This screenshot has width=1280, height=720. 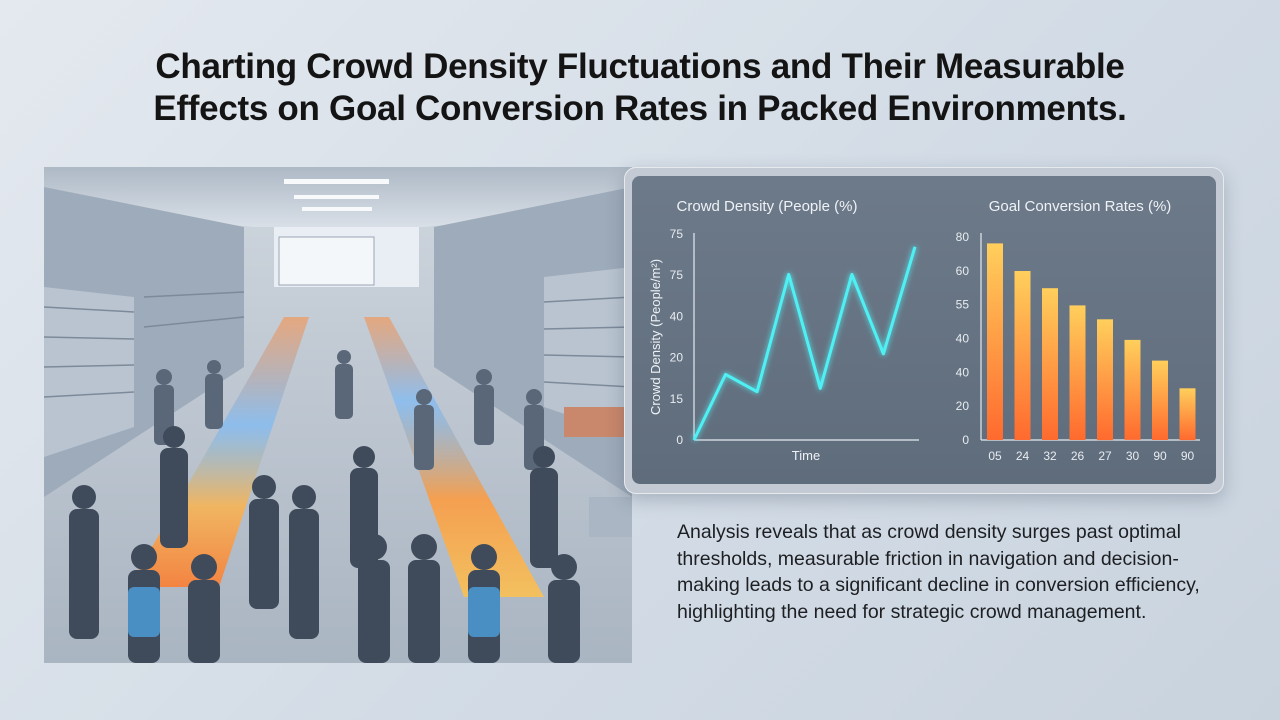 I want to click on line-chart-y-ticks: 0 15 20 40 75 75, so click(x=677, y=337).